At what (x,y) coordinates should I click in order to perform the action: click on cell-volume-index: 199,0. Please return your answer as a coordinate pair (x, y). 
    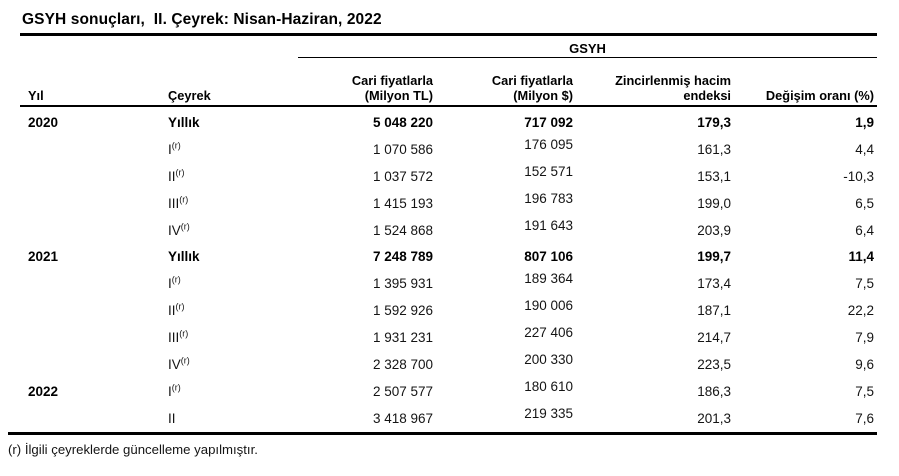
    Looking at the image, I should click on (714, 203).